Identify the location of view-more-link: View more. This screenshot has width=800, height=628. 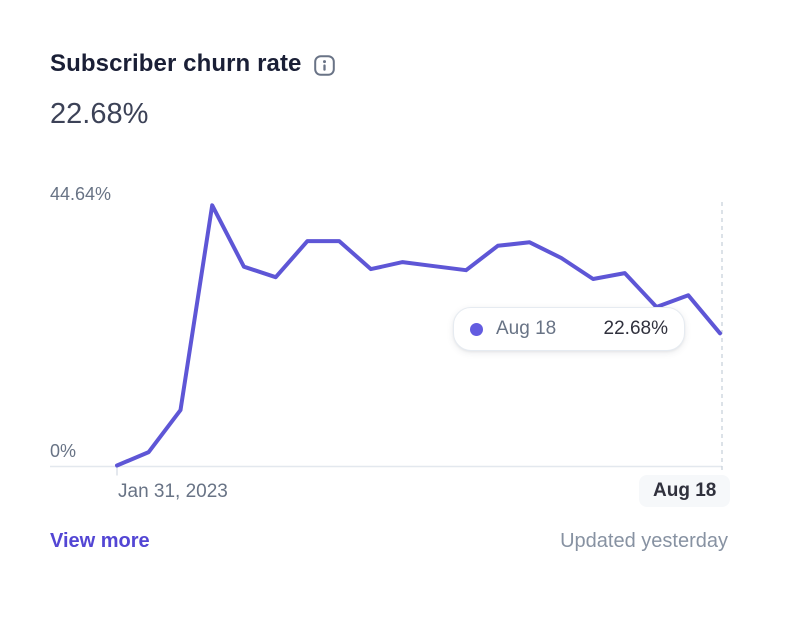
(100, 541).